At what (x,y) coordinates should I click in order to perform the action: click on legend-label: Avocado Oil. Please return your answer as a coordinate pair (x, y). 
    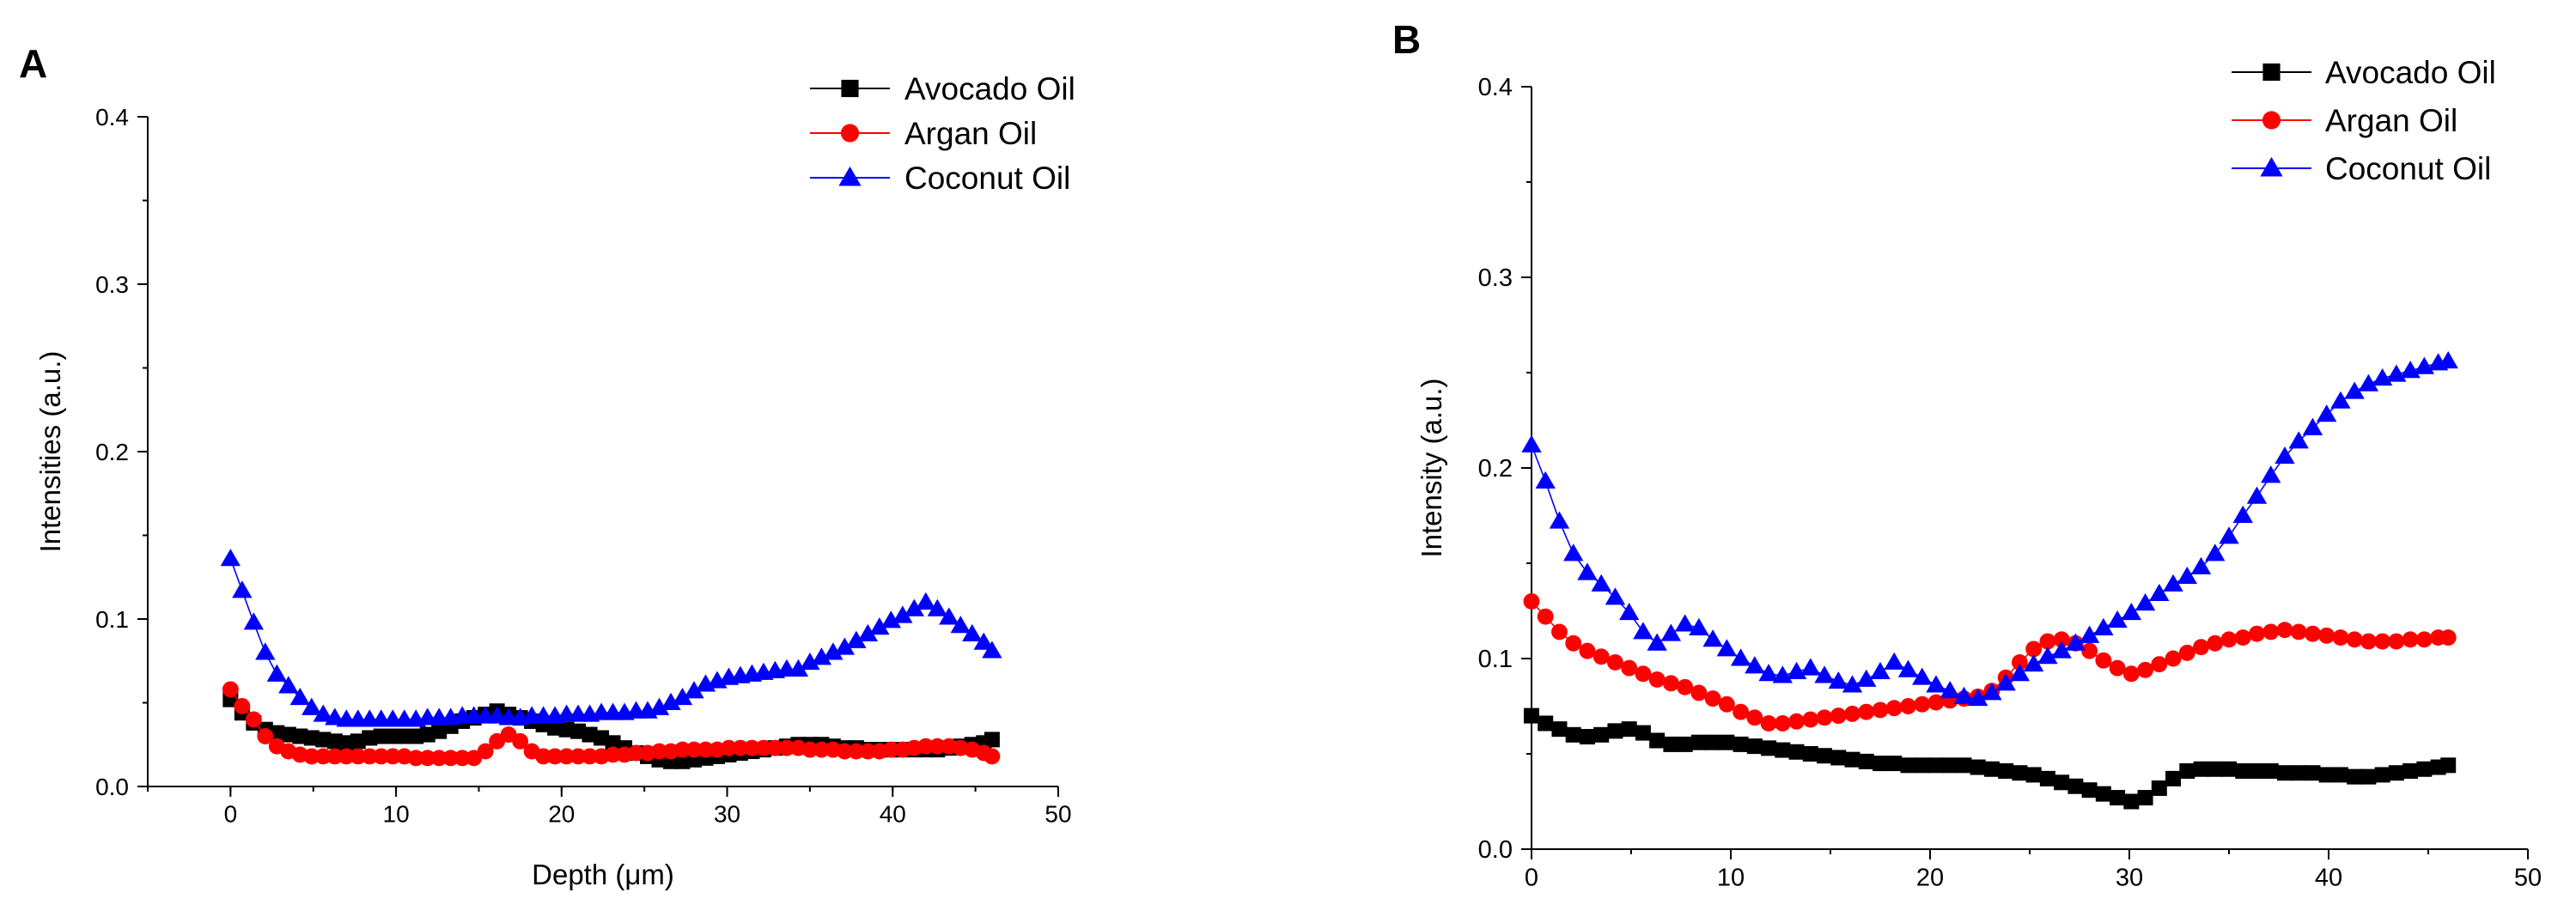
    Looking at the image, I should click on (2410, 72).